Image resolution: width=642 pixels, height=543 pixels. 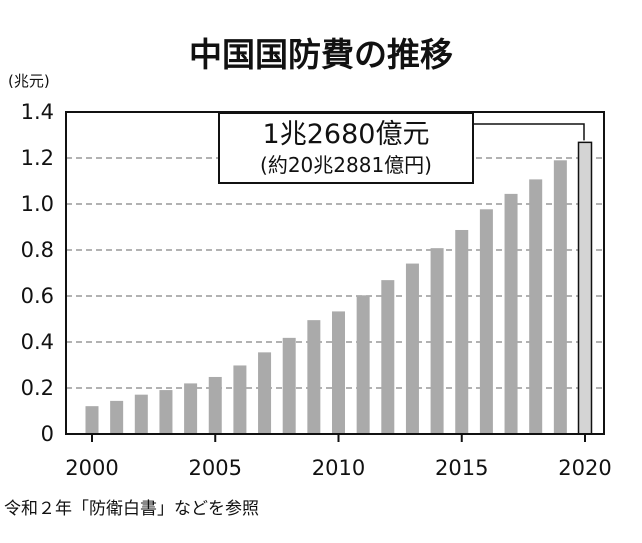 I want to click on bar-2010, so click(x=338, y=372).